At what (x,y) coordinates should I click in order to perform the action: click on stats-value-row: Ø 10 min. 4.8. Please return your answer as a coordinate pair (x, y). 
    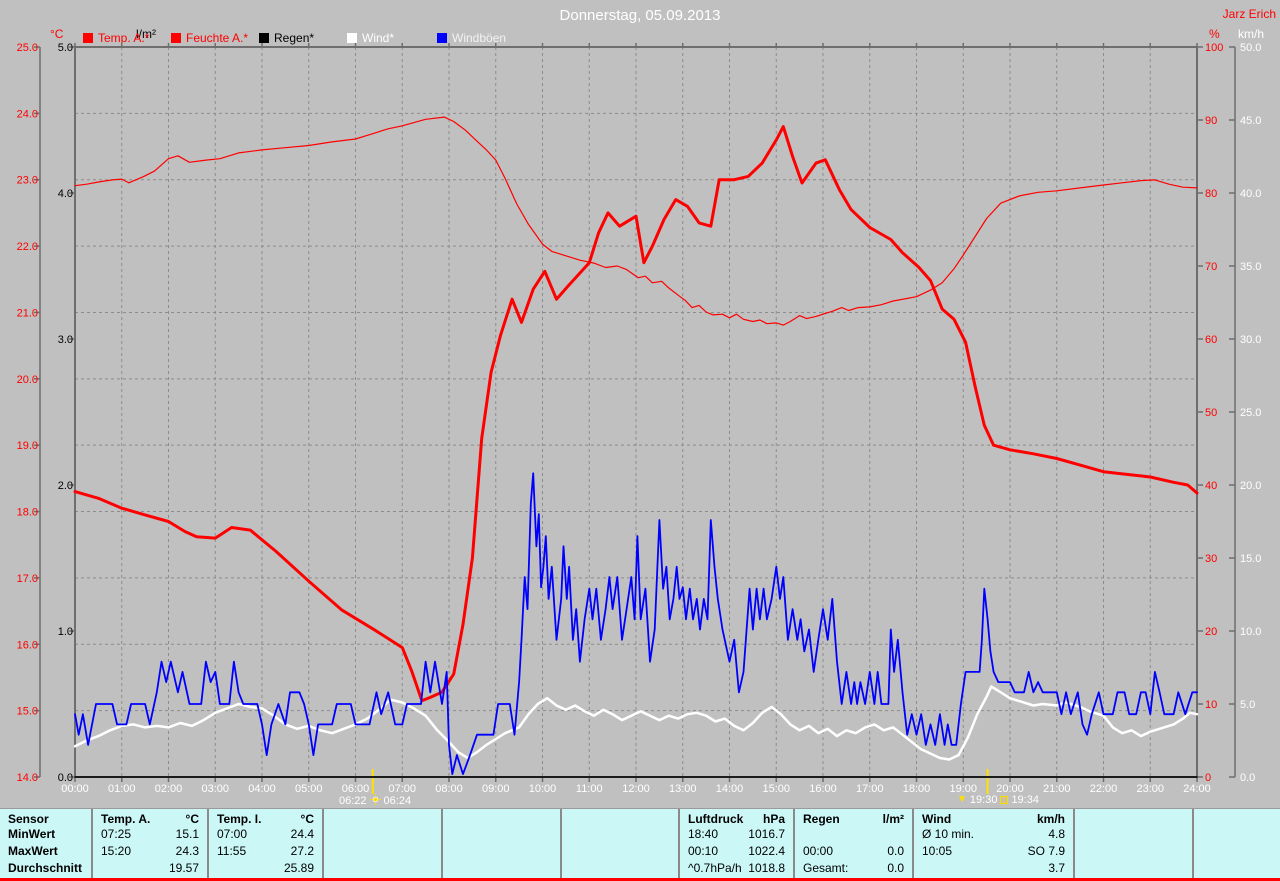
    Looking at the image, I should click on (993, 834).